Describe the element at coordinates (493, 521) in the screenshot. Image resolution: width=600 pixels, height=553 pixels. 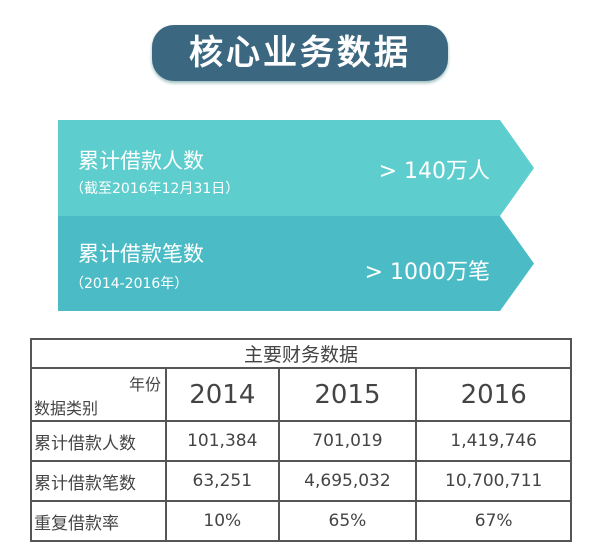
I see `table-cell: 67%` at that location.